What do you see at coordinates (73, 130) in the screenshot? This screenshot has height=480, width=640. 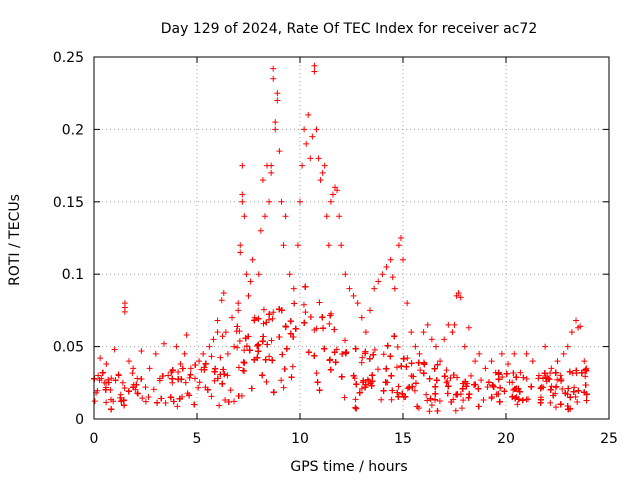 I see `y-tick-label: 0.2` at bounding box center [73, 130].